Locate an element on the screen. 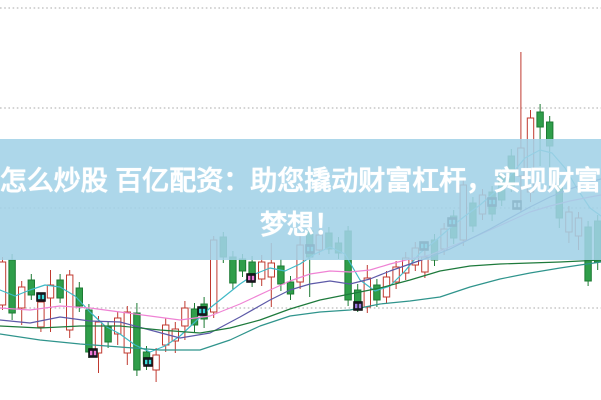  promo-text-line1: 怎么炒股 百亿配资：助您撬动财富杠杆，实现财富 is located at coordinates (300, 181).